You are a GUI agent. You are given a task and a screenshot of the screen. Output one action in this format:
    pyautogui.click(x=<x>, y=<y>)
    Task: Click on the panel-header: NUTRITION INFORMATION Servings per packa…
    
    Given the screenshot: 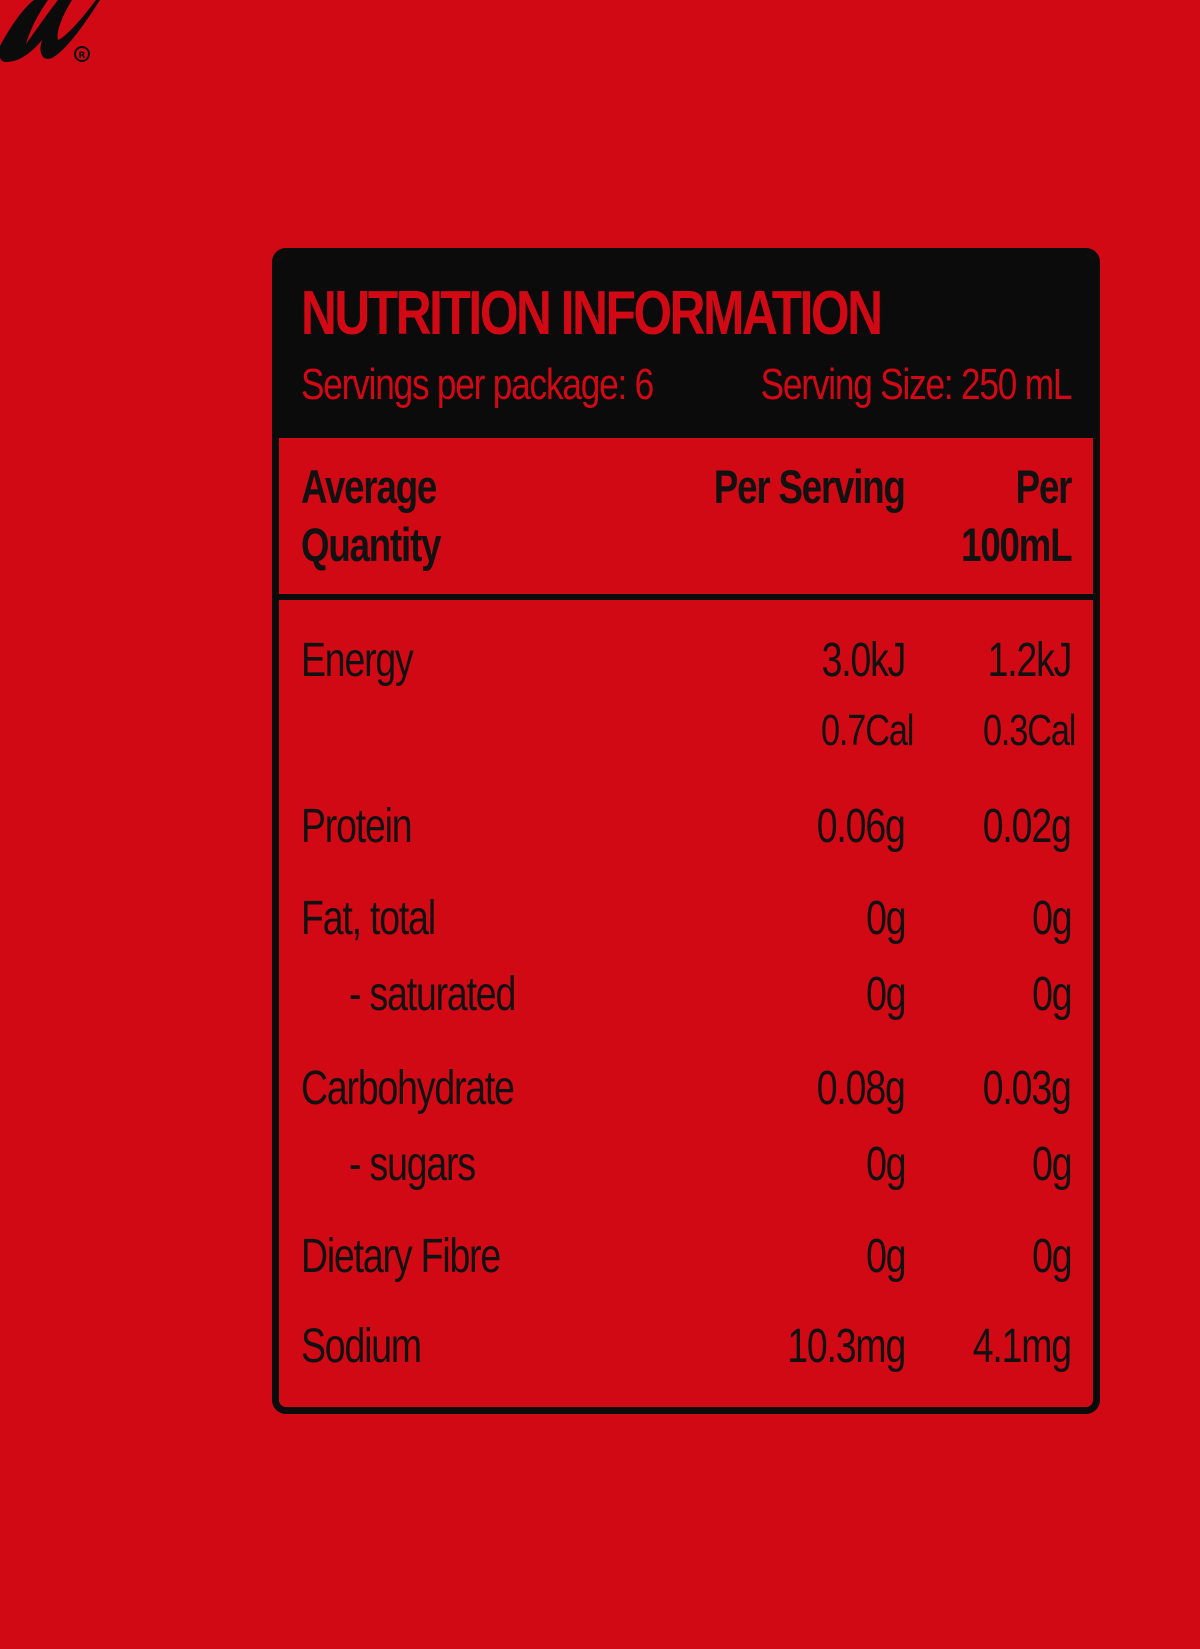 What is the action you would take?
    pyautogui.click(x=686, y=346)
    